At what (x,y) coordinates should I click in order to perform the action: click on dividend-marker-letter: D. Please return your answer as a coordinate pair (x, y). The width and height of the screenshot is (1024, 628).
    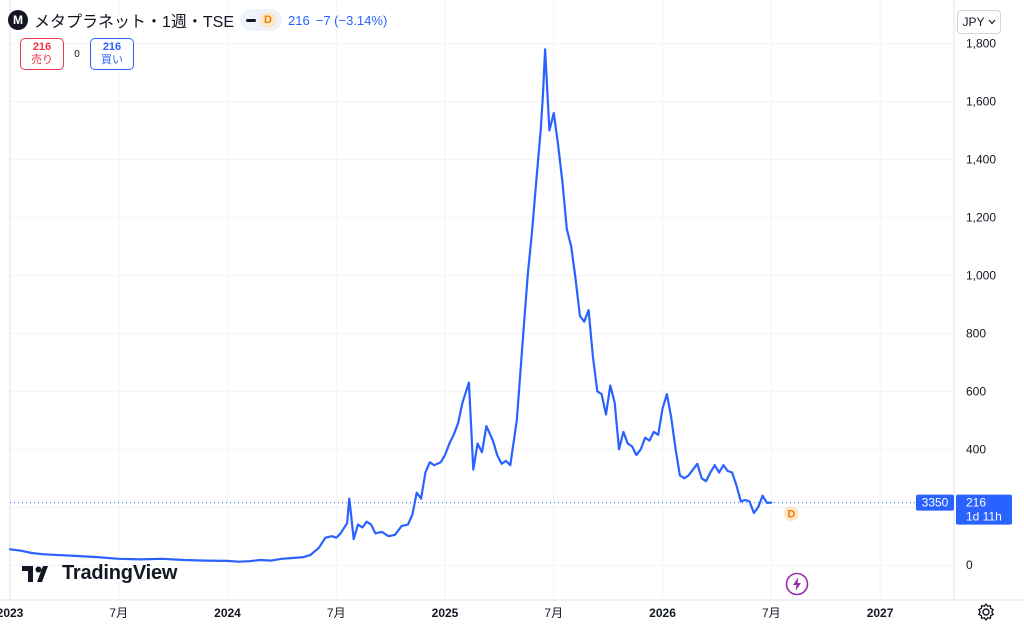
    Looking at the image, I should click on (791, 515).